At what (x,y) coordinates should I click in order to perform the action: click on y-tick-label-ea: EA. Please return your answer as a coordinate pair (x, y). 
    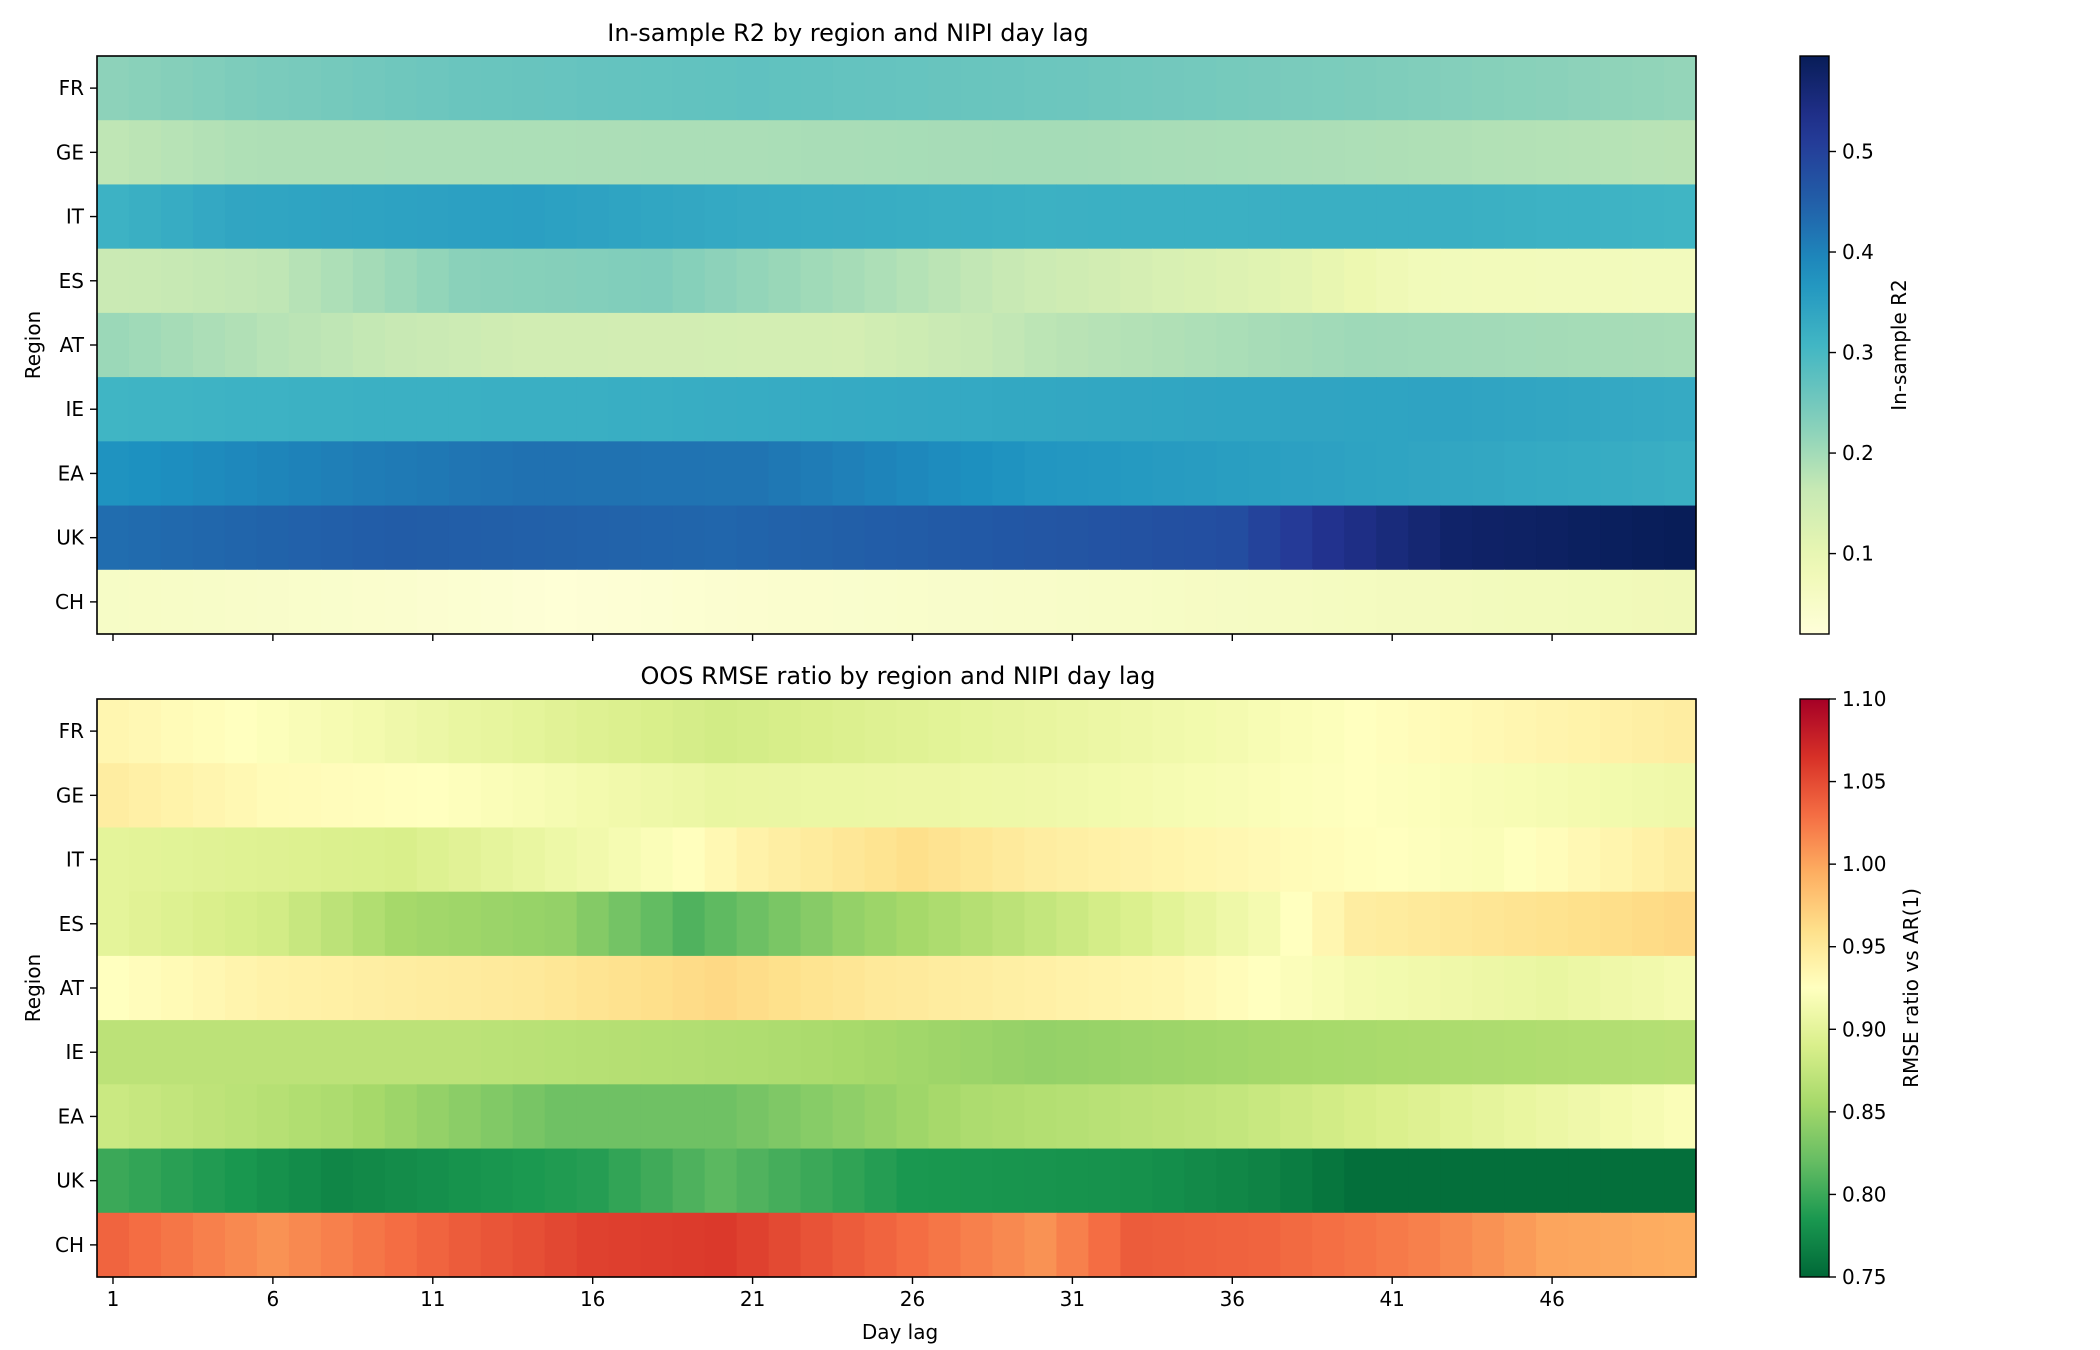
    Looking at the image, I should click on (71, 1116).